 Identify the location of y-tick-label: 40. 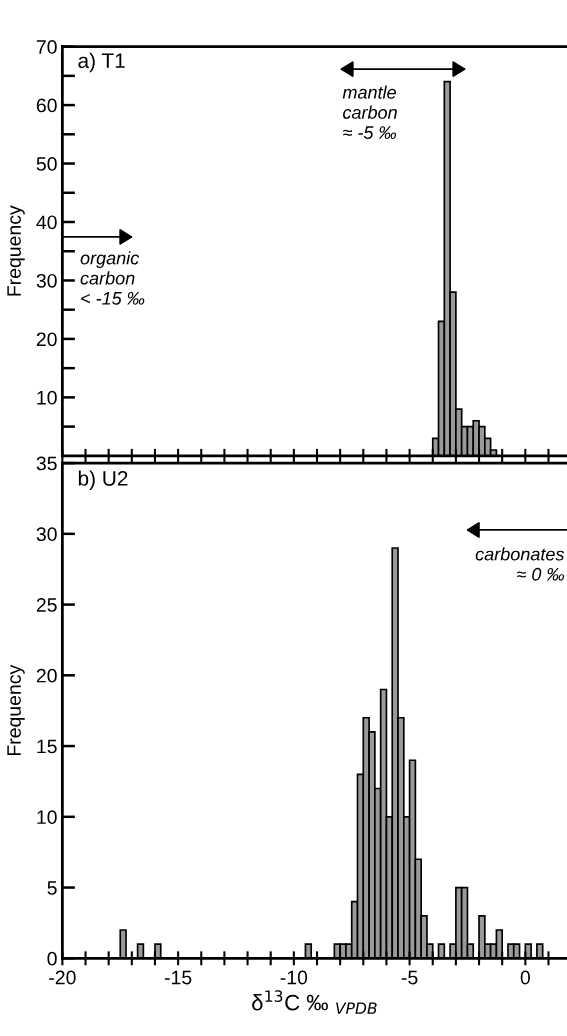
(46, 222).